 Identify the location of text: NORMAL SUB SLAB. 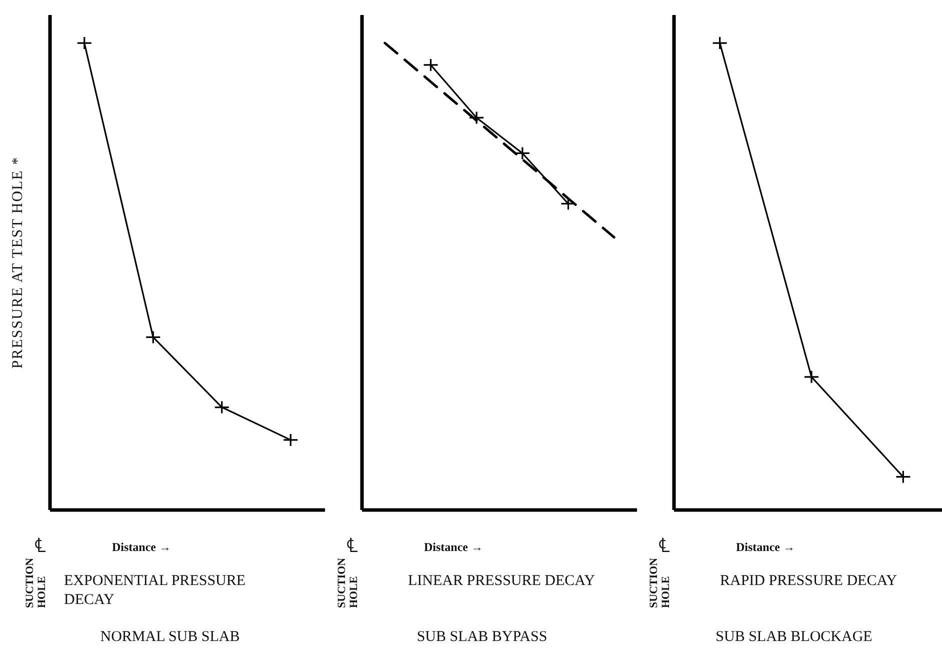
(170, 637).